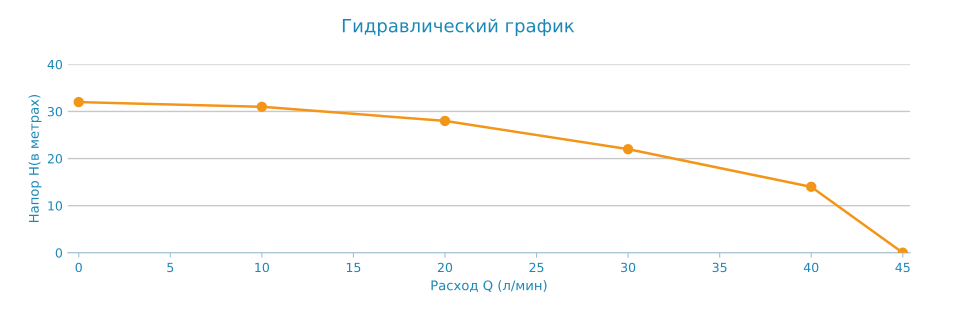 The height and width of the screenshot is (322, 954). I want to click on y-axis-title: Напор H(в метрах), so click(35, 158).